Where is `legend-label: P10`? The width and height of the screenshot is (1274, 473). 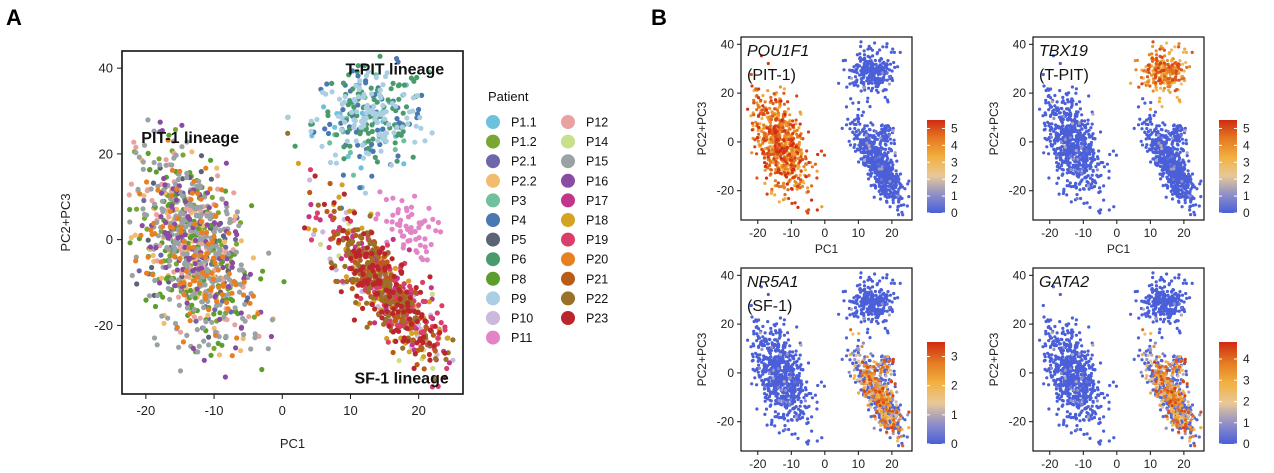 legend-label: P10 is located at coordinates (522, 319).